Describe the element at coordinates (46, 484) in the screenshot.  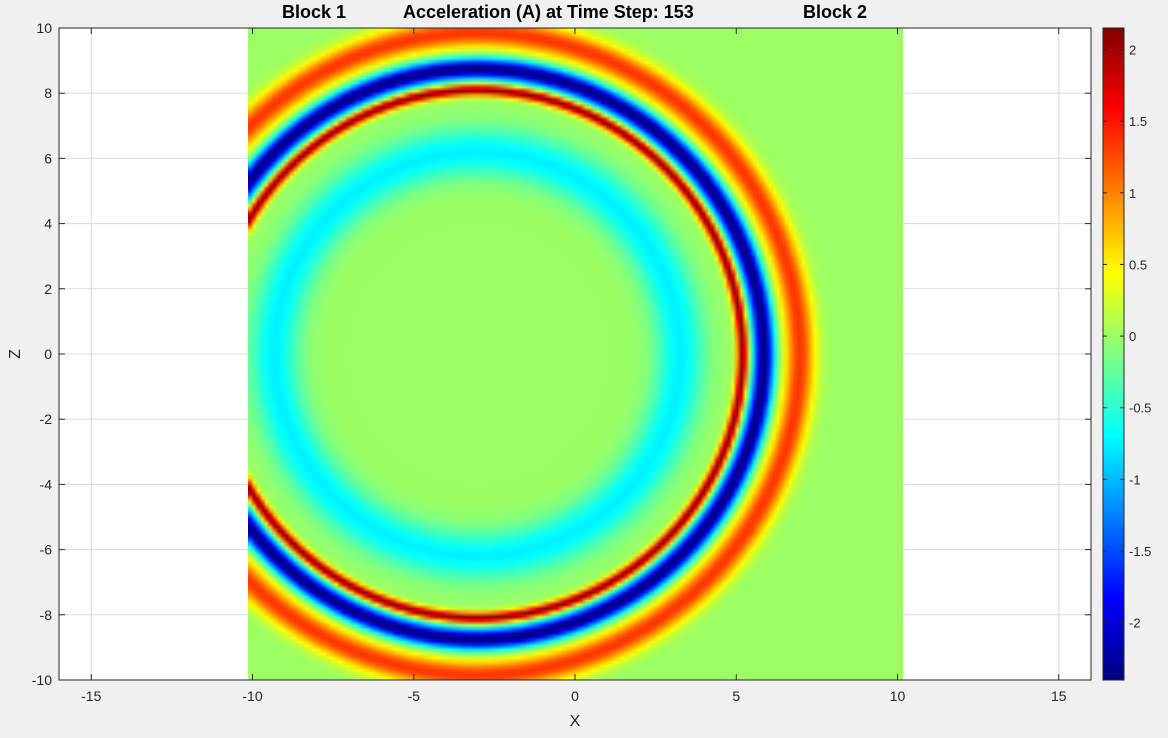
I see `y-tick-label: -4` at that location.